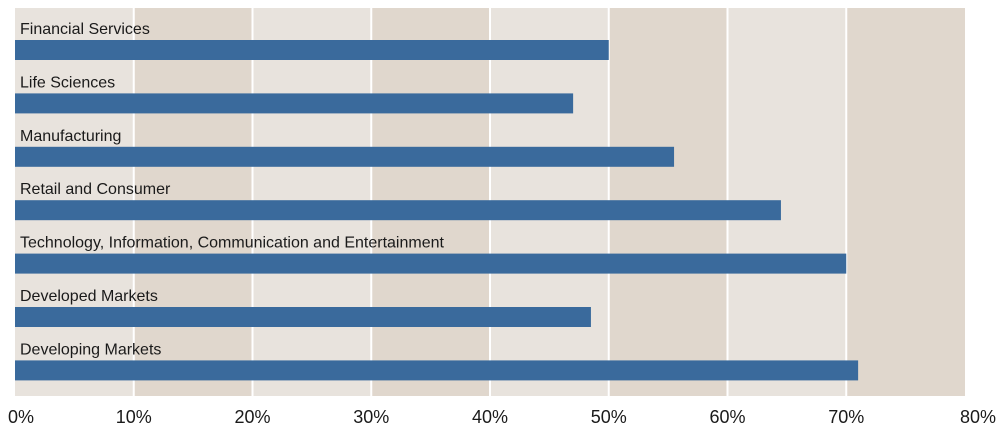  Describe the element at coordinates (21, 417) in the screenshot. I see `x-tick-label: 0%` at that location.